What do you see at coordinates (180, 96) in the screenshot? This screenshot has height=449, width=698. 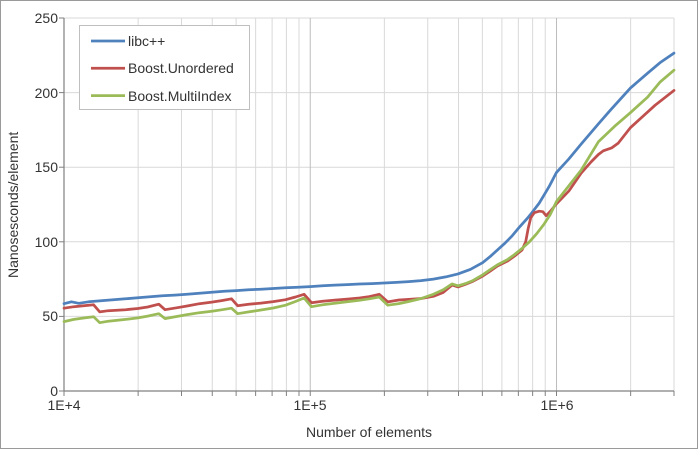 I see `legend-label-boost-multiindex: Boost.MultiIndex` at bounding box center [180, 96].